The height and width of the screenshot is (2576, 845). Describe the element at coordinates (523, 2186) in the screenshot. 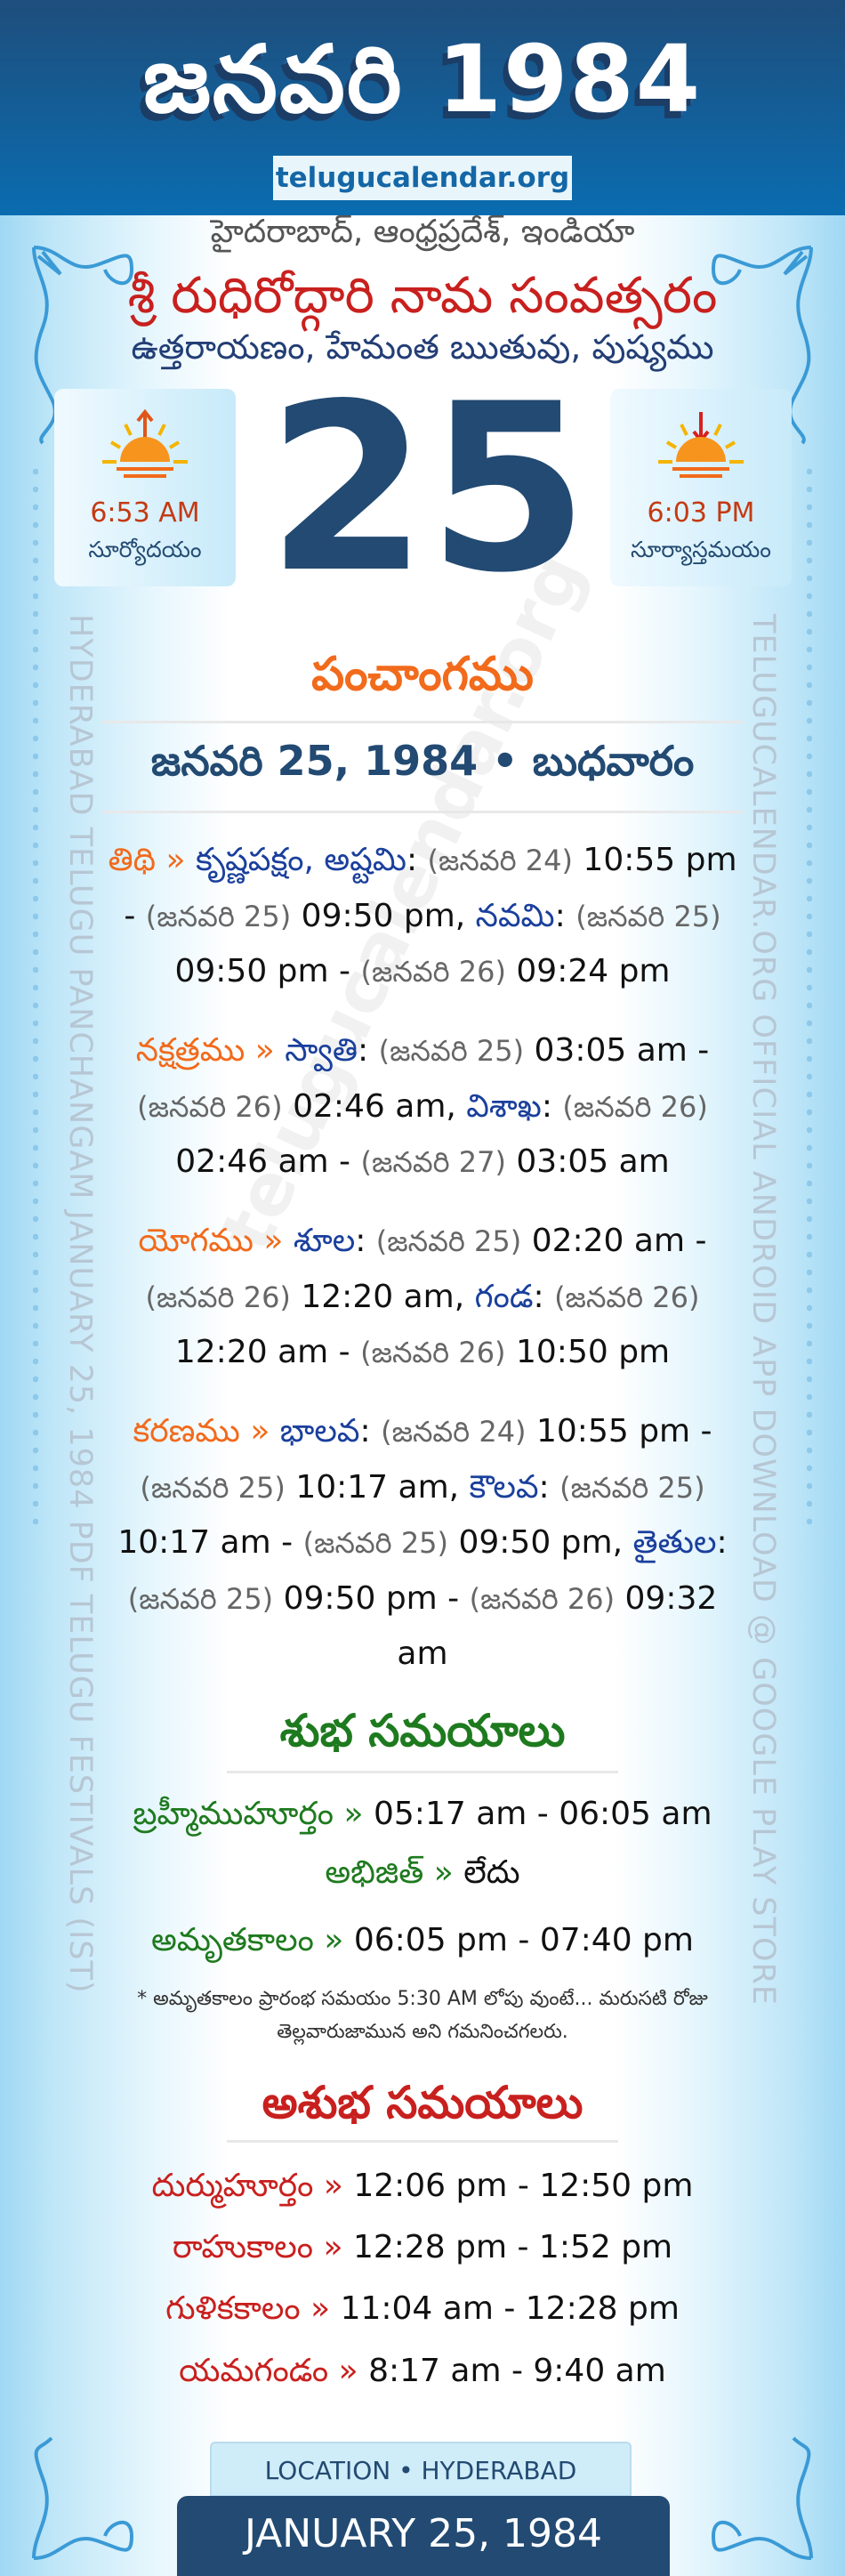

I see `row-value: 12:06 pm - 12:50 pm` at that location.